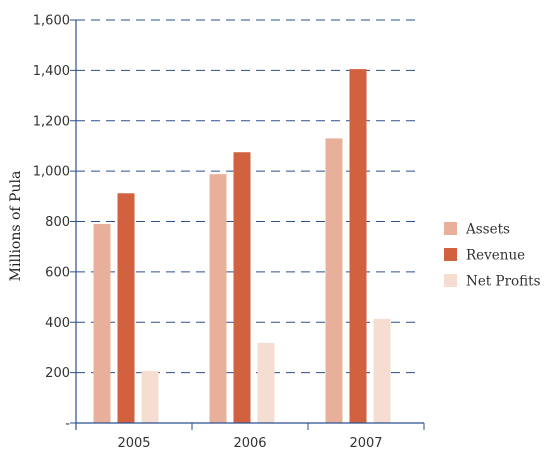 The height and width of the screenshot is (452, 546). I want to click on x-tick-label-2006: 2006, so click(249, 443).